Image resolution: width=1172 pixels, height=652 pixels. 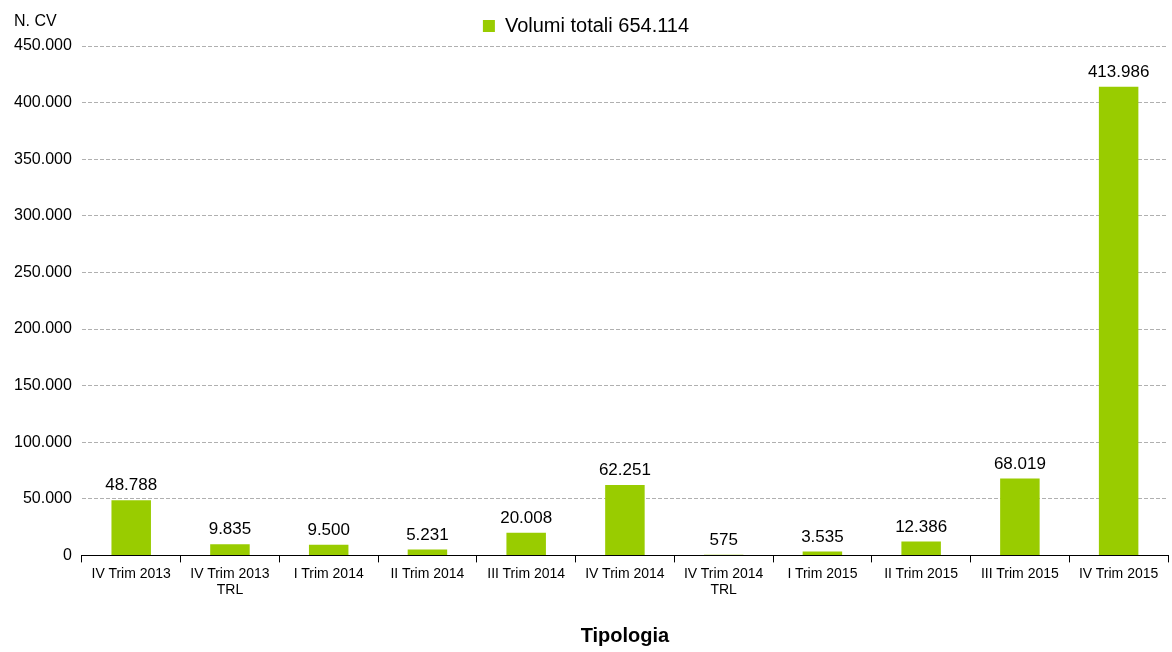 I want to click on data-label: 9.835, so click(x=230, y=529).